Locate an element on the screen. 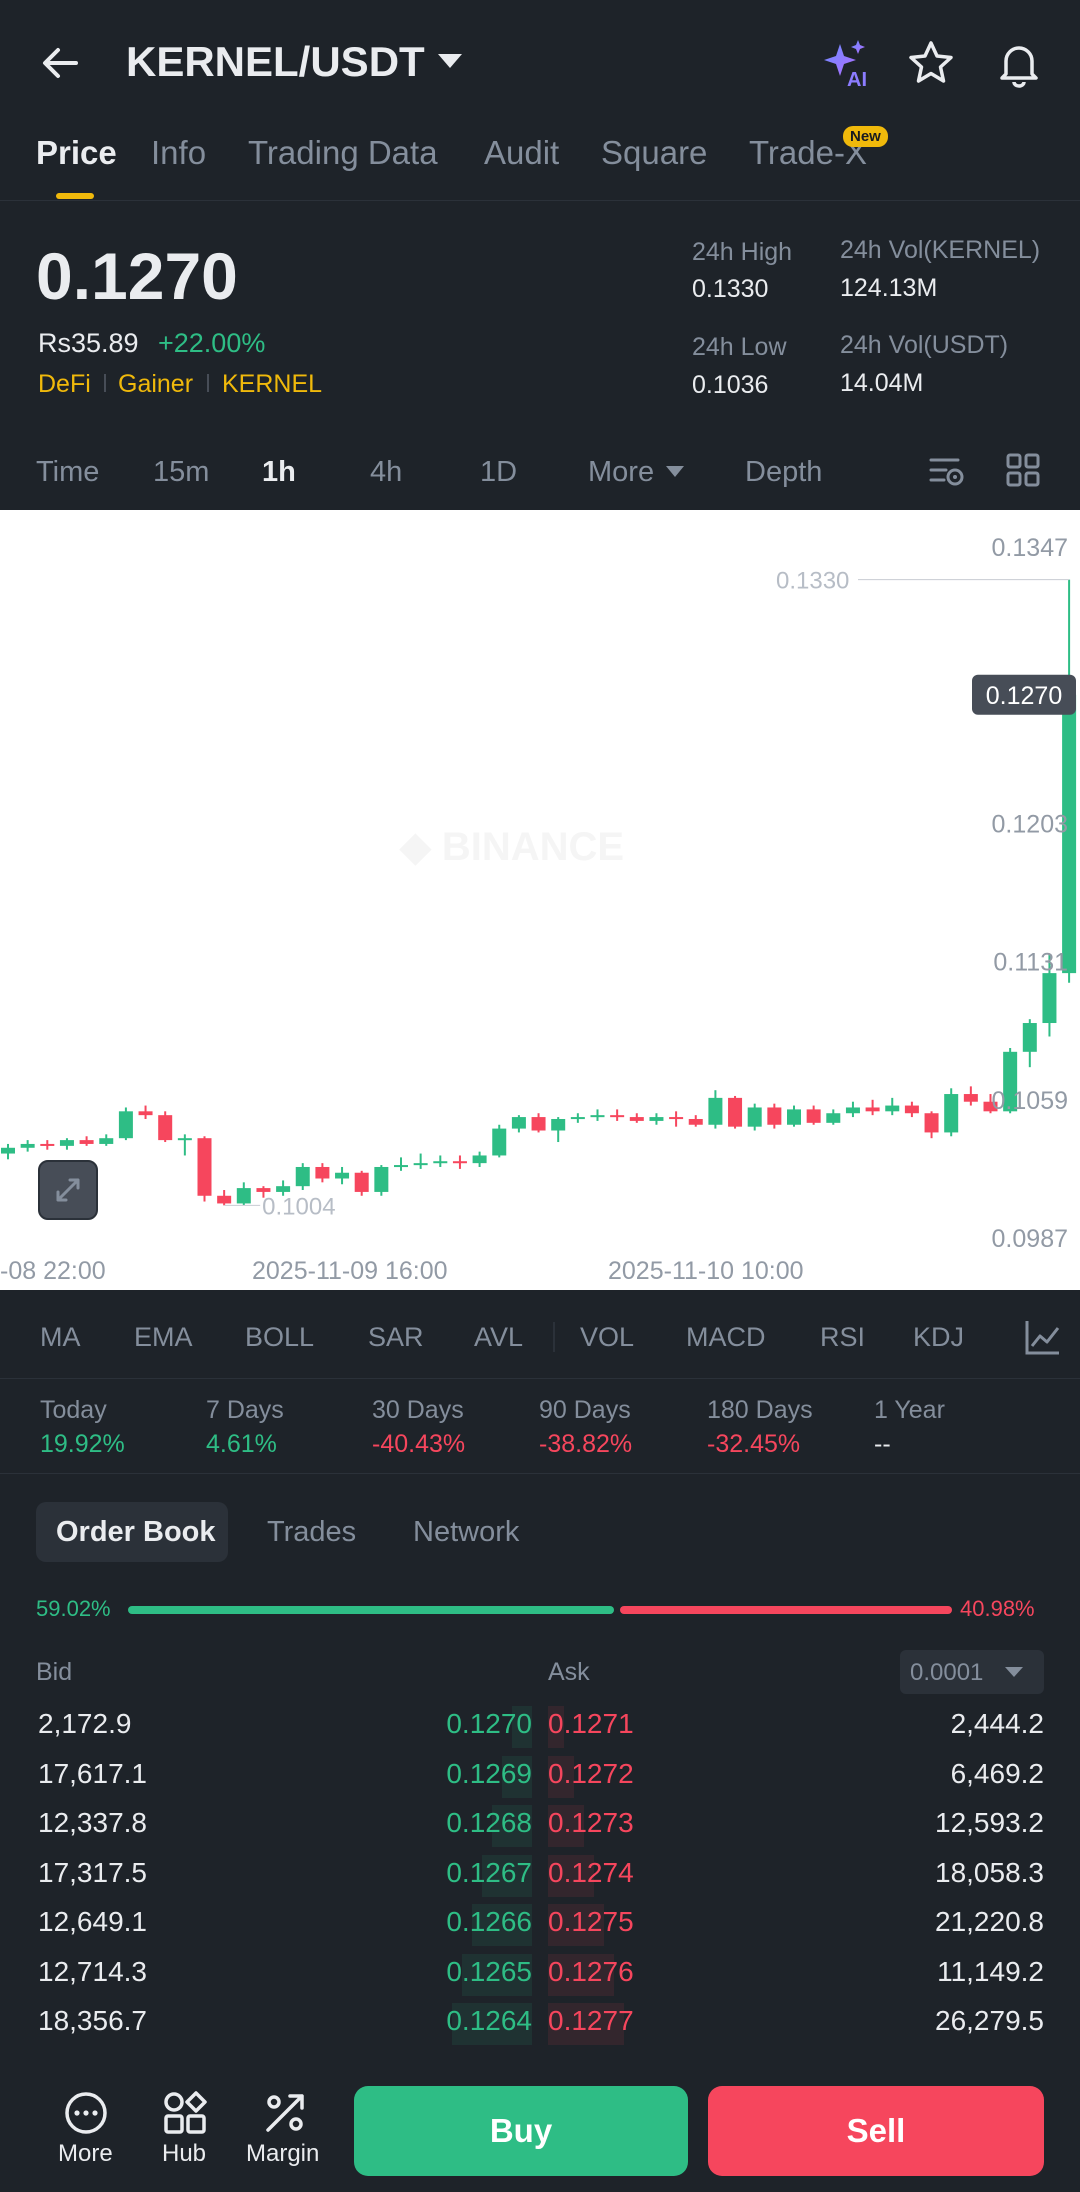  indicator-macd: MACD is located at coordinates (726, 1337).